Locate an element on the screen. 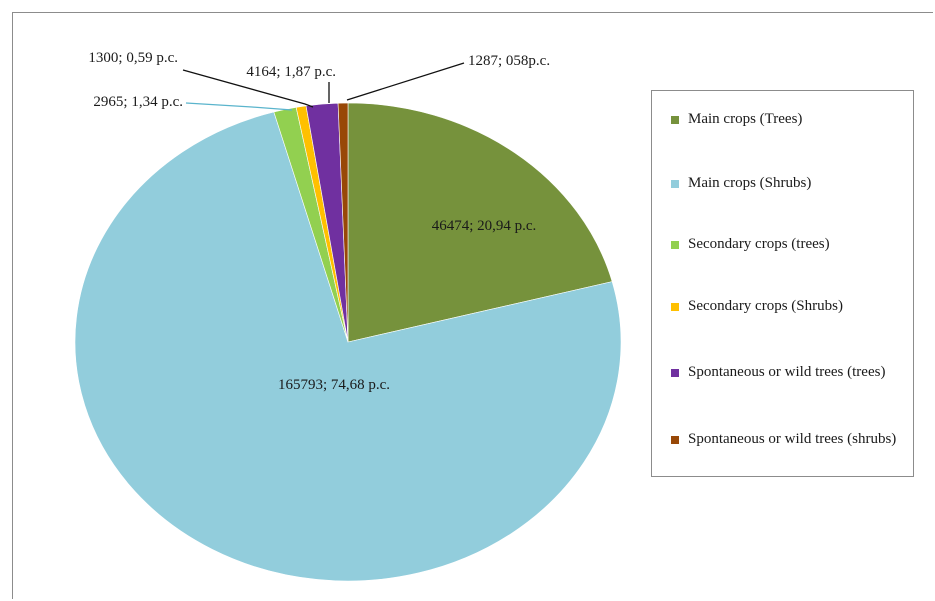 The width and height of the screenshot is (935, 601). data-label-secondary-crops-trees: 2965; 1,34 p.c. is located at coordinates (138, 102).